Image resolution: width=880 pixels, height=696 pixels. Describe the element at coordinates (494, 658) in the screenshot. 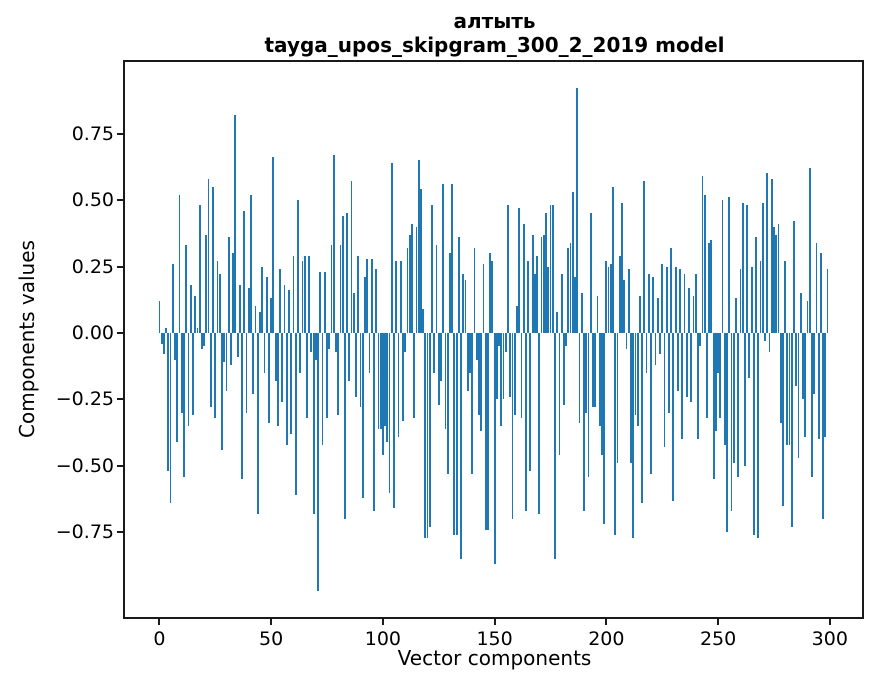

I see `x-axis-label: Vector components` at that location.